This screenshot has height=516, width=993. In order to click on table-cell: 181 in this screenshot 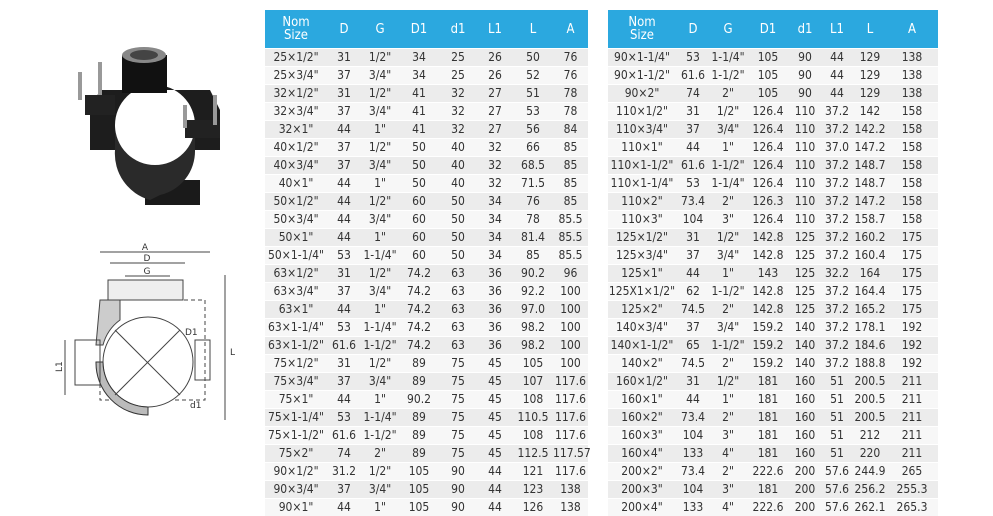, I will do `click(768, 418)`.